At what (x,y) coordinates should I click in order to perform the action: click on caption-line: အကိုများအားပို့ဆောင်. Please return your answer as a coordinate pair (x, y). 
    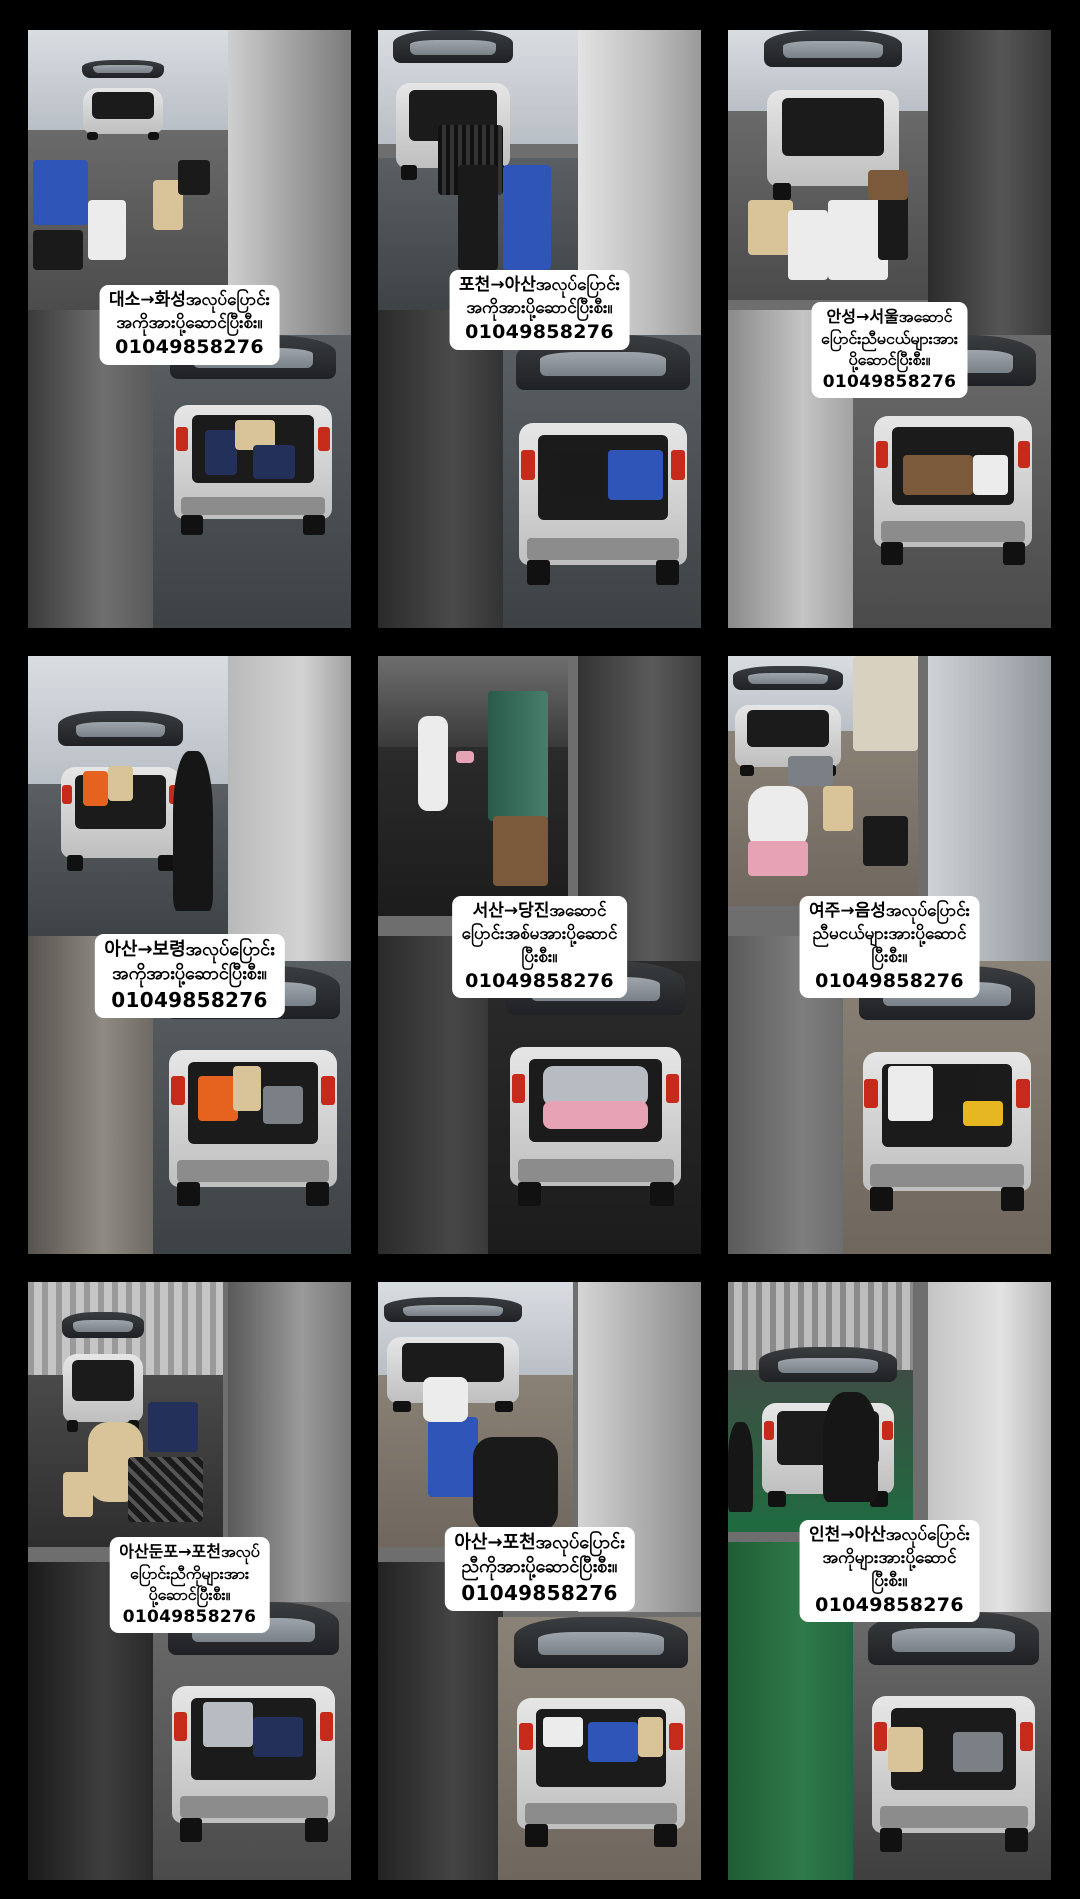
    Looking at the image, I should click on (889, 1557).